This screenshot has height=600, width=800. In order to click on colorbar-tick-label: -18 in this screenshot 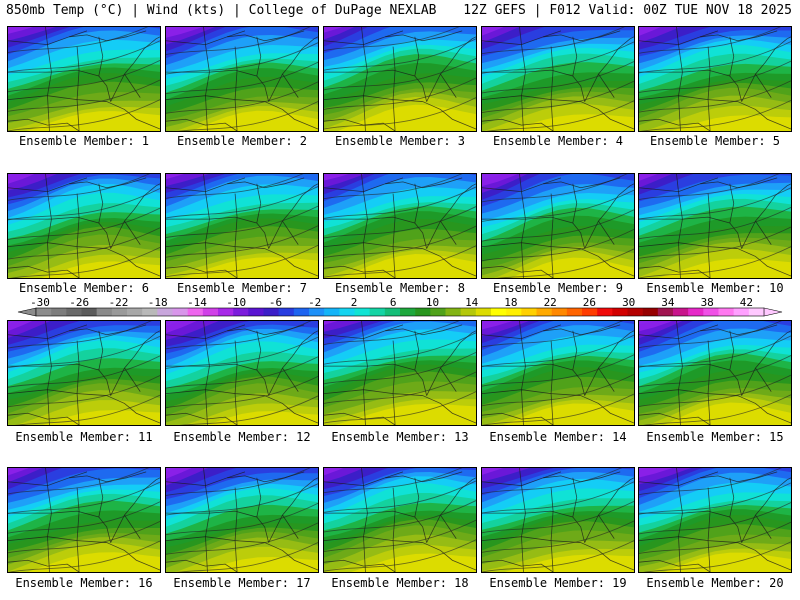, I will do `click(158, 302)`.